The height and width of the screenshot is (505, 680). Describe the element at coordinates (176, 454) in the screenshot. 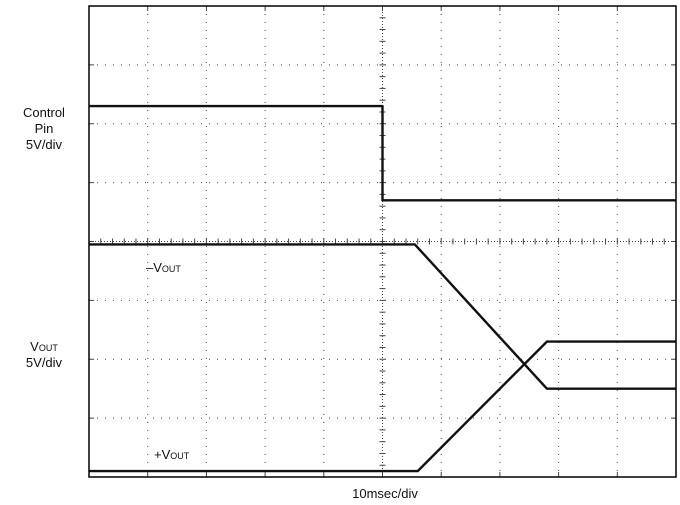

I see `pos-vout-name: Vout` at that location.